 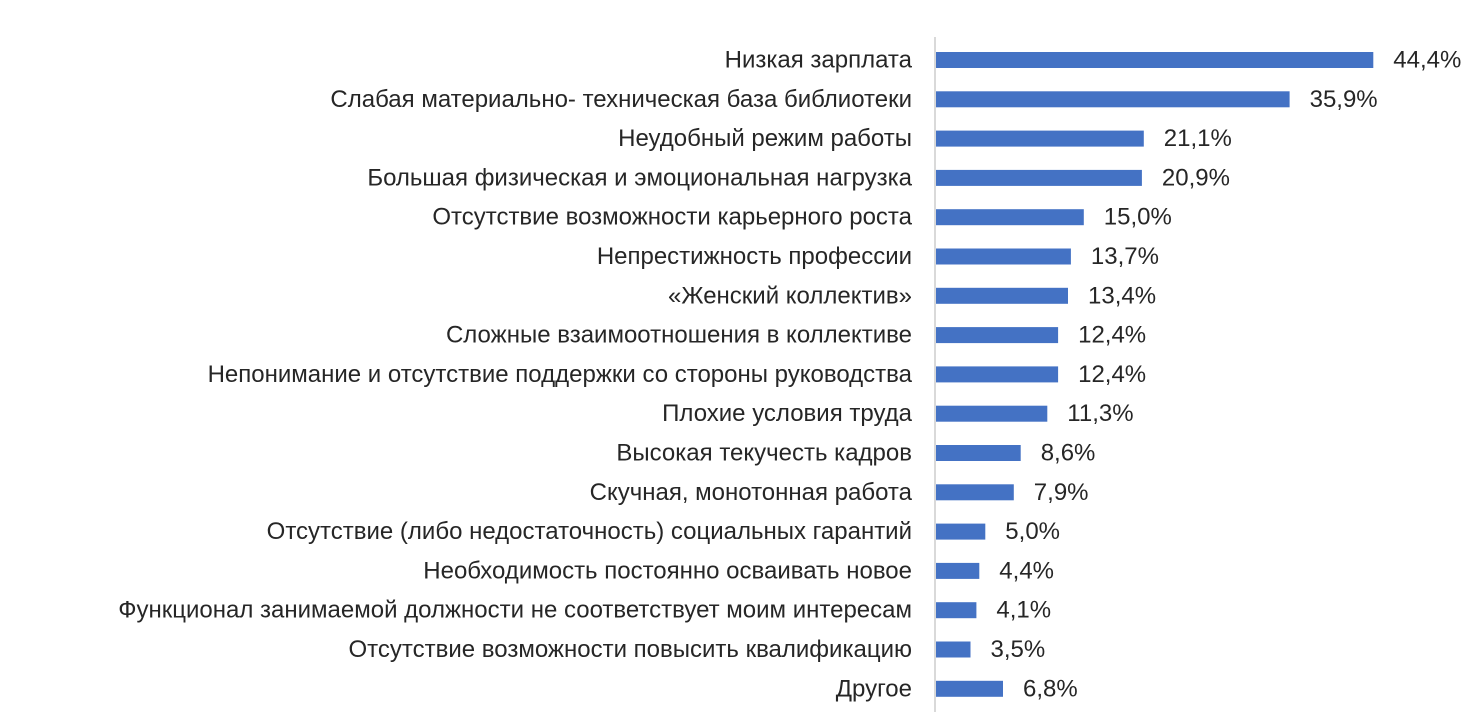 I want to click on data-label-0: 44,4%, so click(x=1427, y=60).